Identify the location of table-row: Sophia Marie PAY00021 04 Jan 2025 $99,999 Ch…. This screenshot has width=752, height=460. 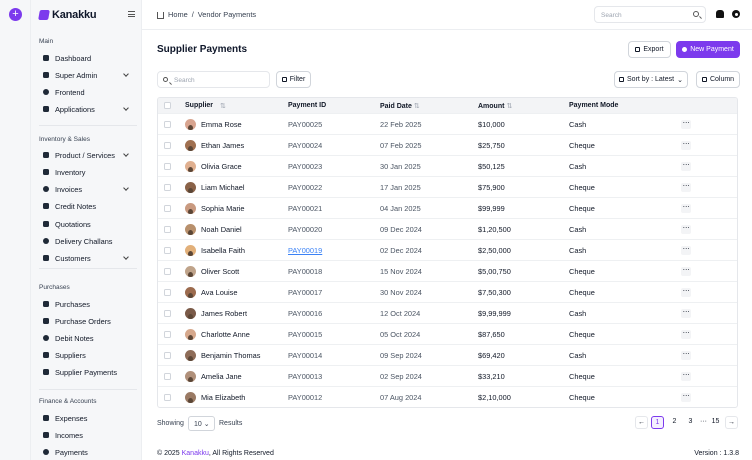
(447, 207).